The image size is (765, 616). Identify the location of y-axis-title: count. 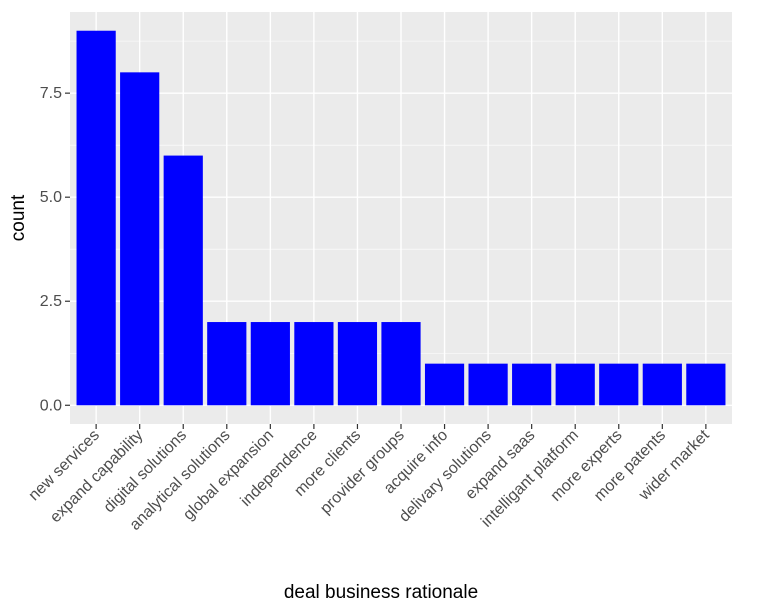
(18, 217).